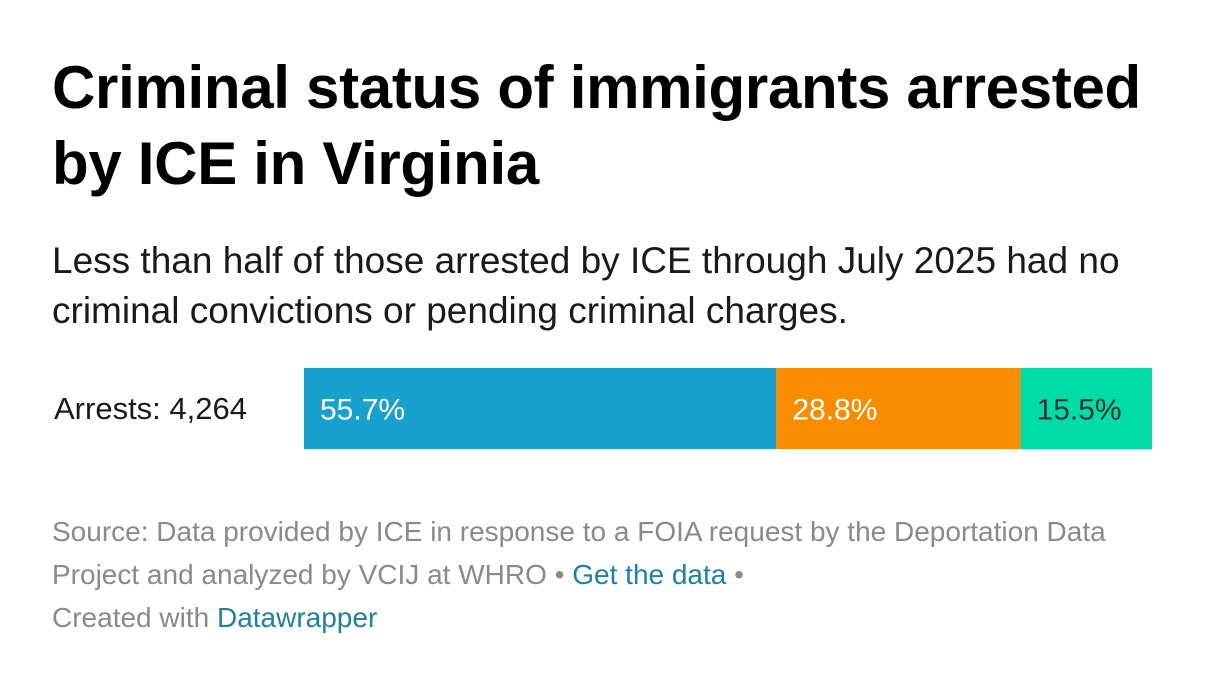 This screenshot has height=687, width=1206. Describe the element at coordinates (150, 408) in the screenshot. I see `row-label: Arrests: 4,264` at that location.